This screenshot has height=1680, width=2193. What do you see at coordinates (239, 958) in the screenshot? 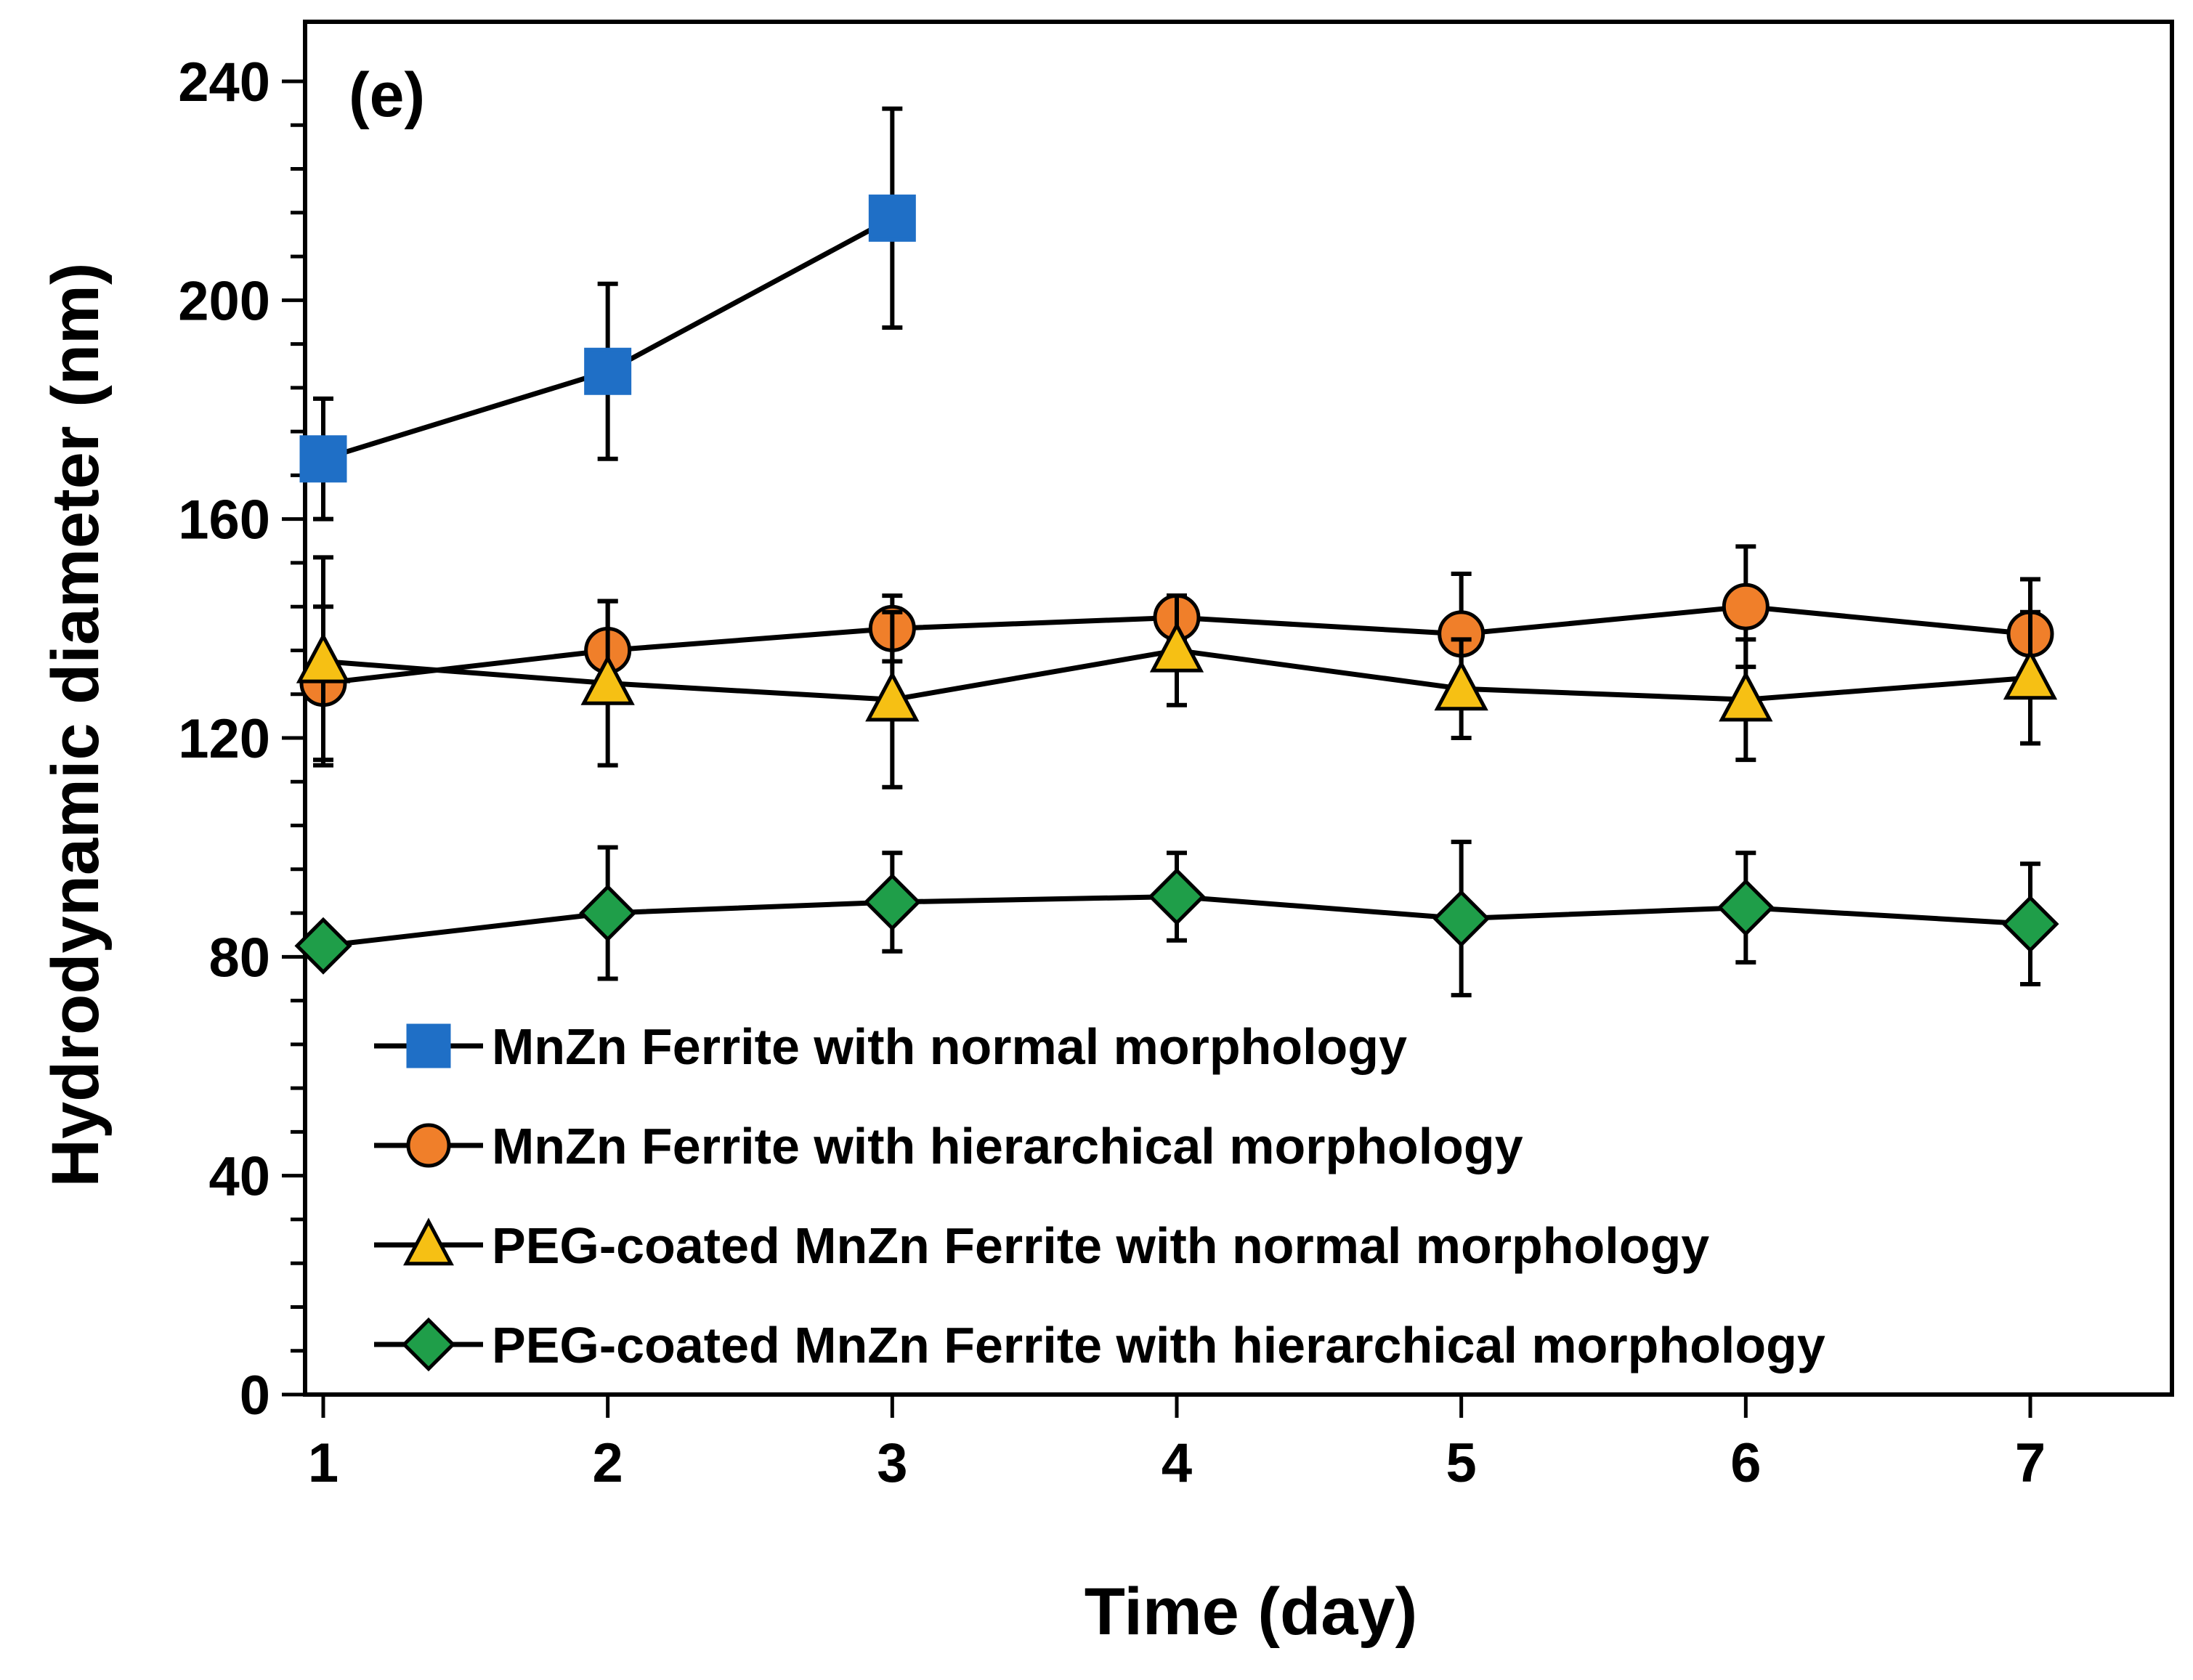
I see `y-tick-label: 80` at bounding box center [239, 958].